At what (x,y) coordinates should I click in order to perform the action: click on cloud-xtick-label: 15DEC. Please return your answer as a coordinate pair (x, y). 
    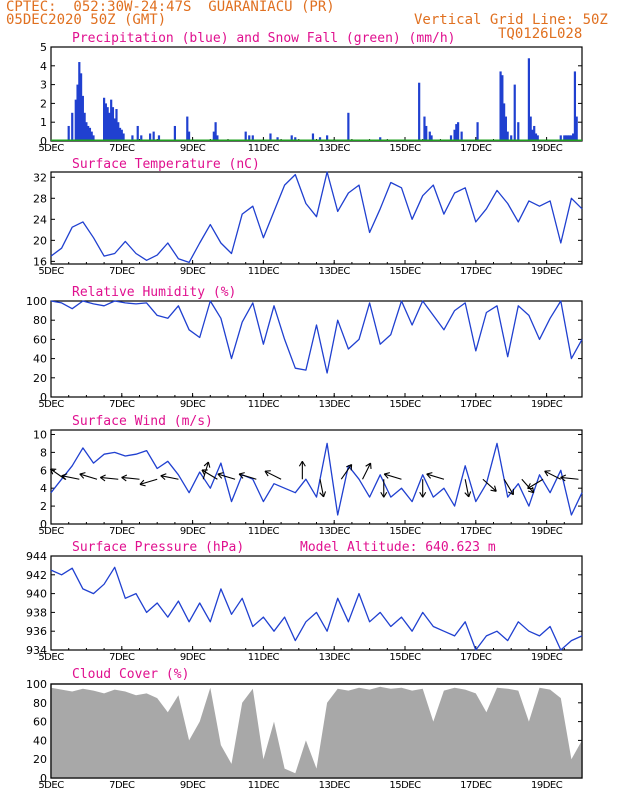
    Looking at the image, I should click on (405, 785).